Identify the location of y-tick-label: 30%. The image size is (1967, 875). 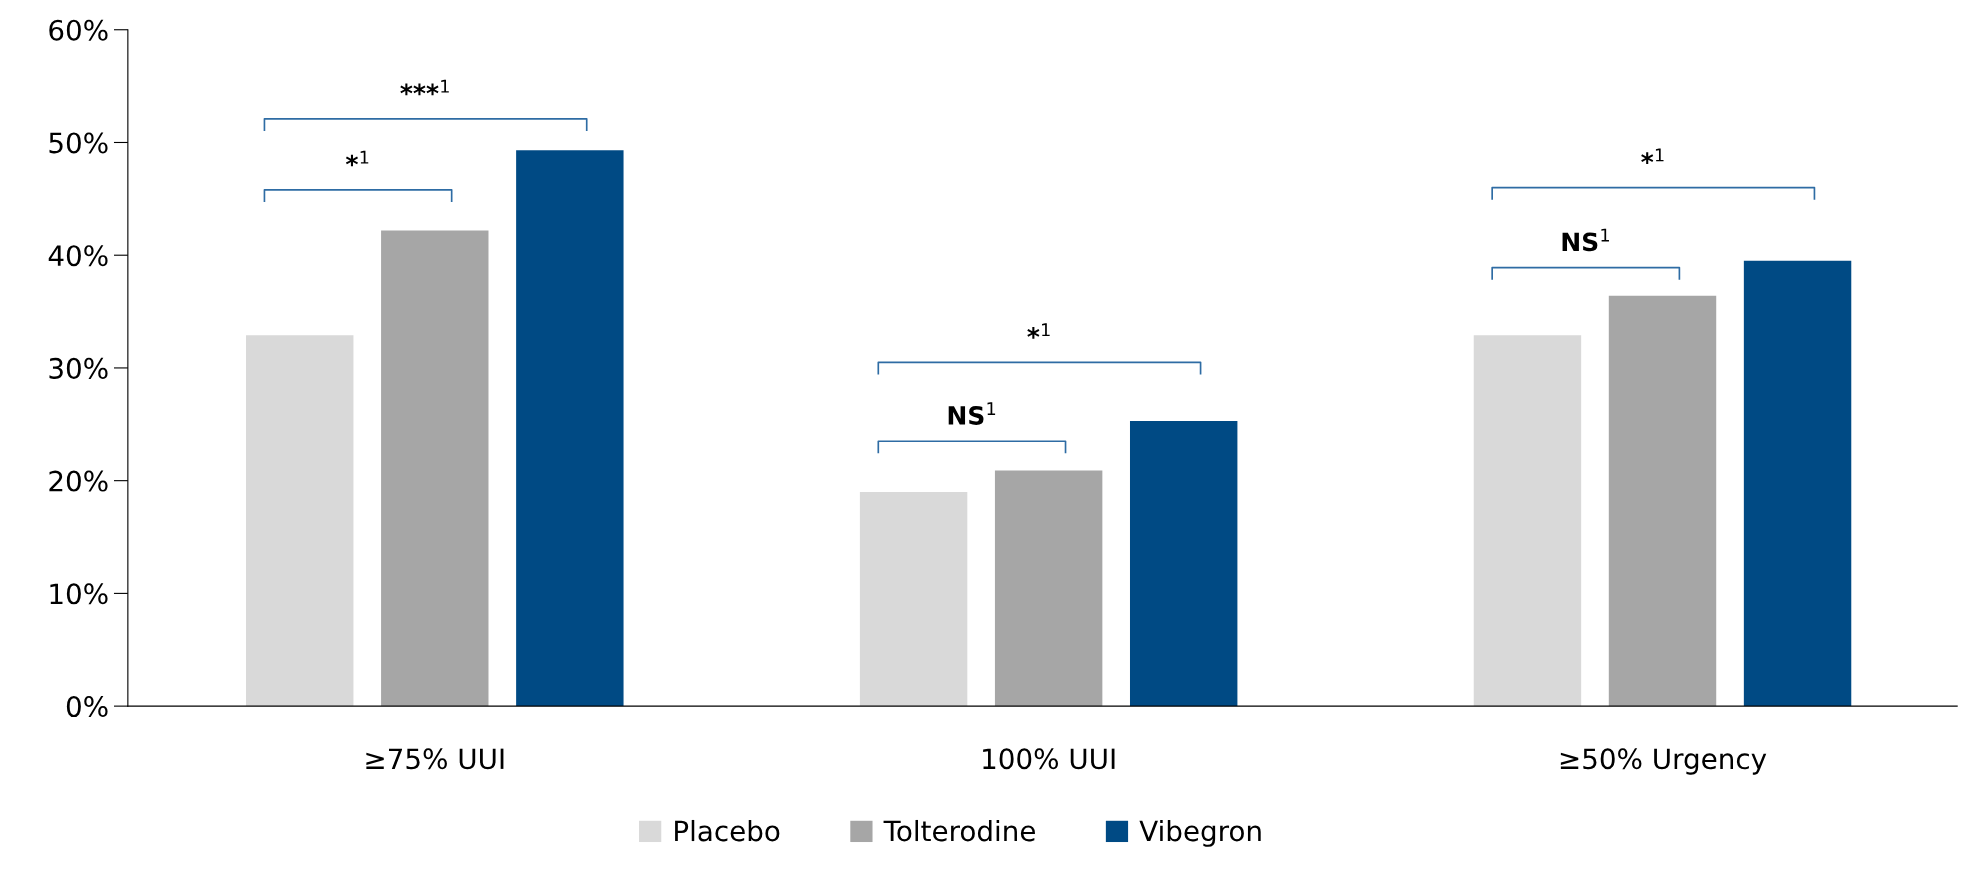
(78, 368).